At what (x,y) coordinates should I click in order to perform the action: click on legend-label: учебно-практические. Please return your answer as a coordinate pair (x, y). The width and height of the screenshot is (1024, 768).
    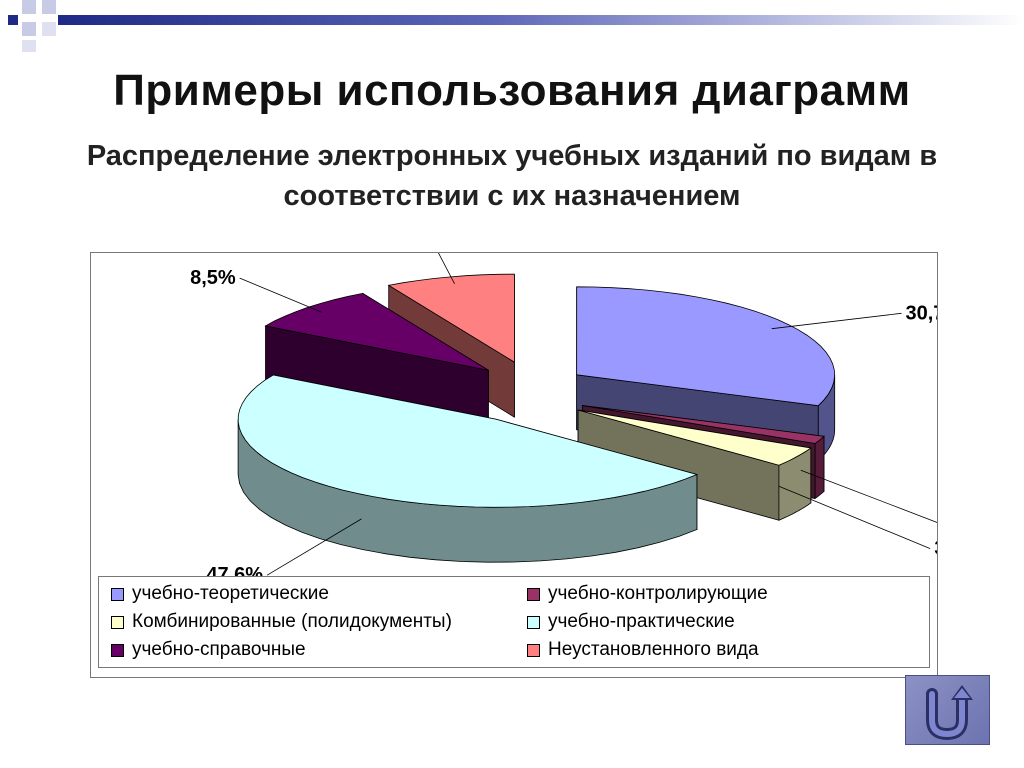
    Looking at the image, I should click on (641, 621).